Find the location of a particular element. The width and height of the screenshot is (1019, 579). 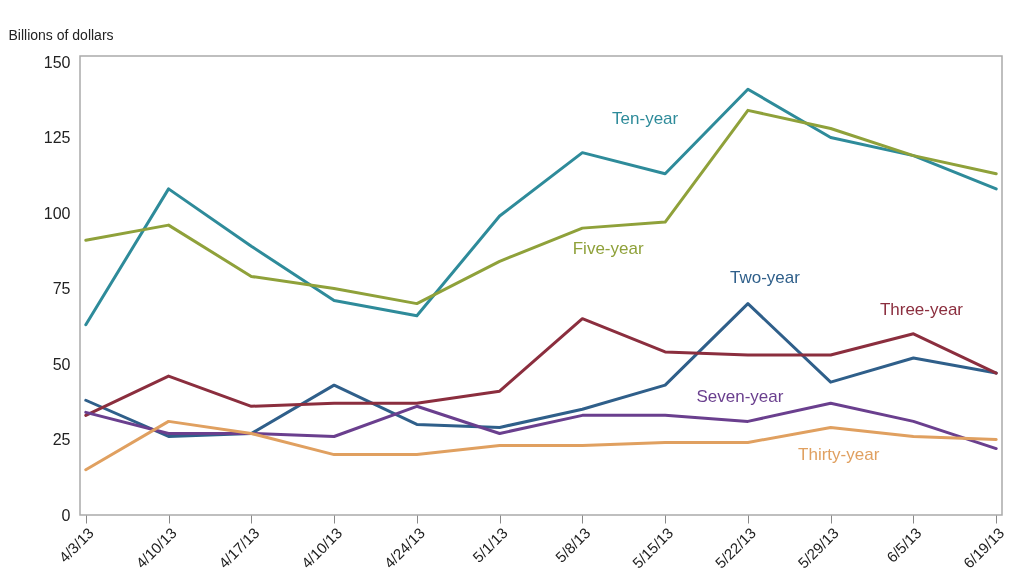

line-series is located at coordinates (541, 445).